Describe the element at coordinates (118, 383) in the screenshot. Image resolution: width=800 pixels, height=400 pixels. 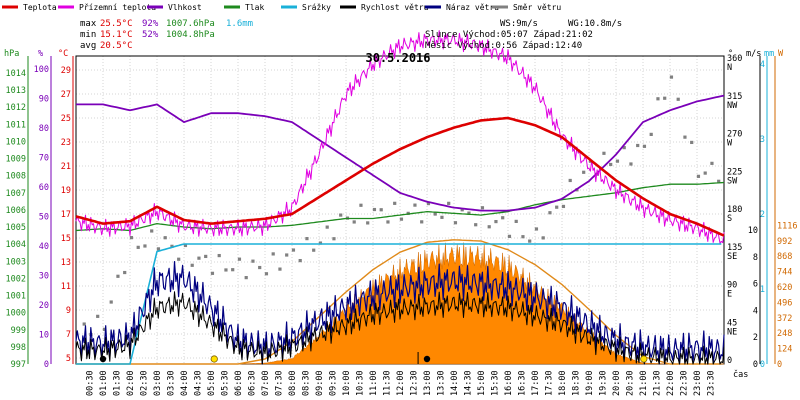
I see `time-tick: 01:30` at that location.